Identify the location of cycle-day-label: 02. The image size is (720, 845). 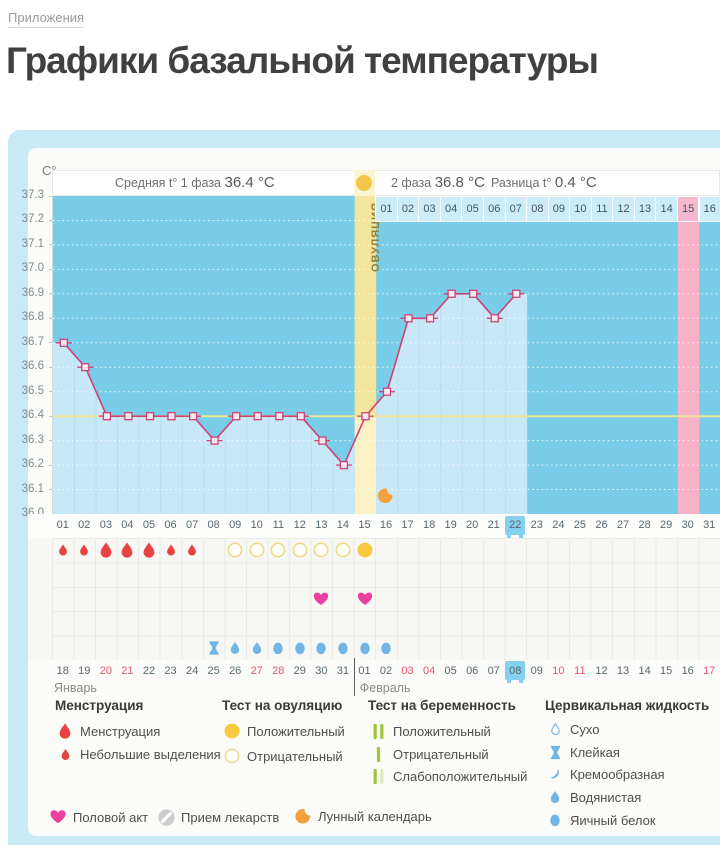
(84, 525).